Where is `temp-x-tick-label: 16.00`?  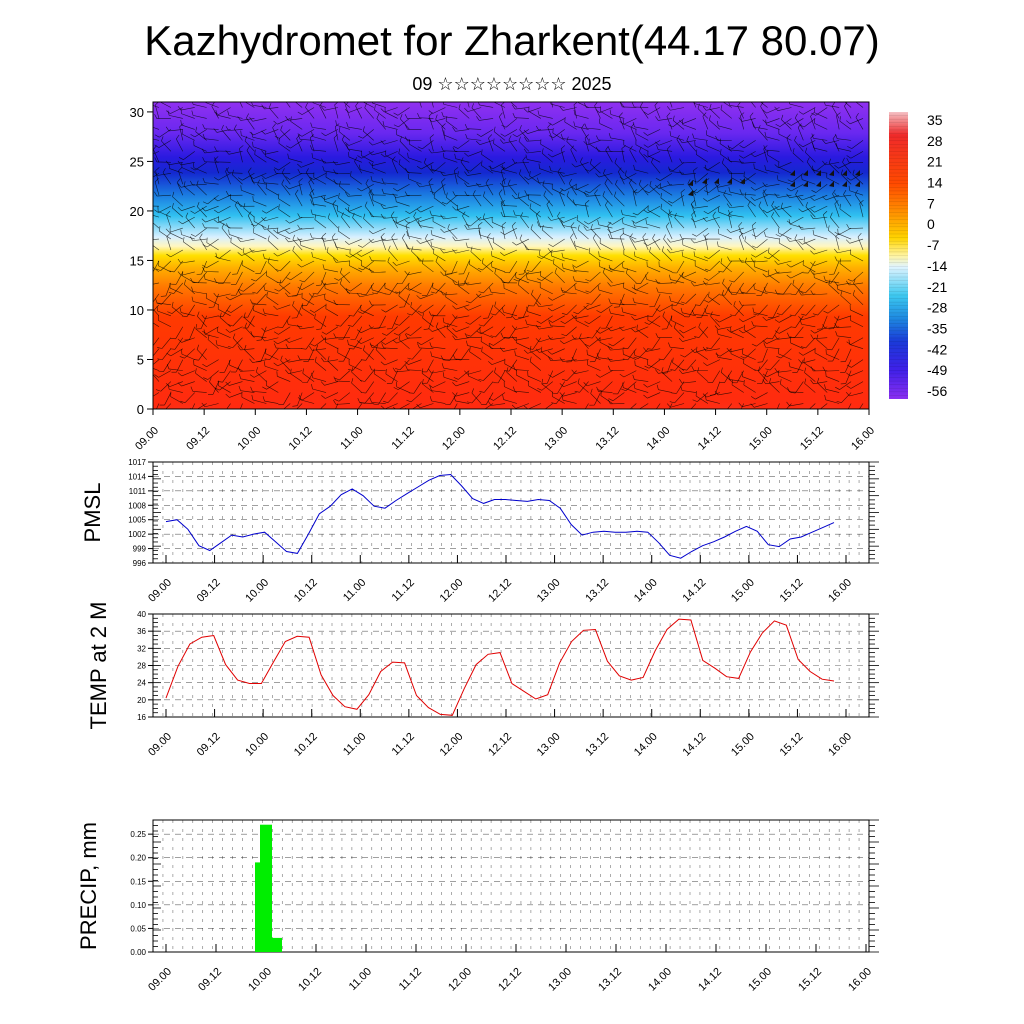
temp-x-tick-label: 16.00 is located at coordinates (840, 745).